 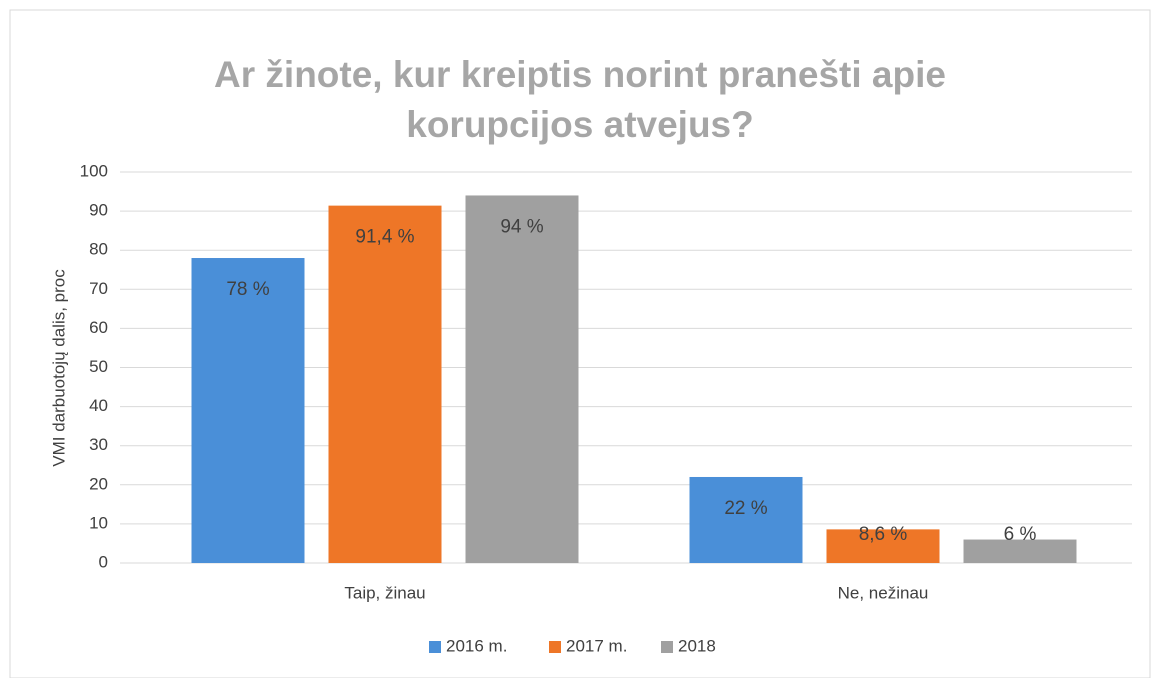 What do you see at coordinates (98, 210) in the screenshot?
I see `y-tick-label: 90` at bounding box center [98, 210].